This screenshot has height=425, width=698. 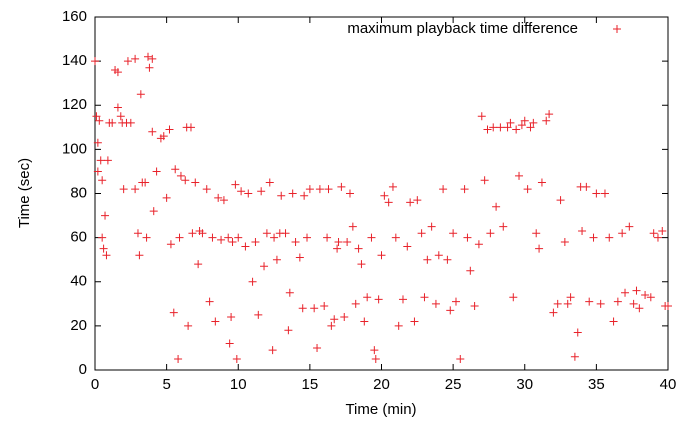 What do you see at coordinates (83, 369) in the screenshot?
I see `y-tick-label: 0` at bounding box center [83, 369].